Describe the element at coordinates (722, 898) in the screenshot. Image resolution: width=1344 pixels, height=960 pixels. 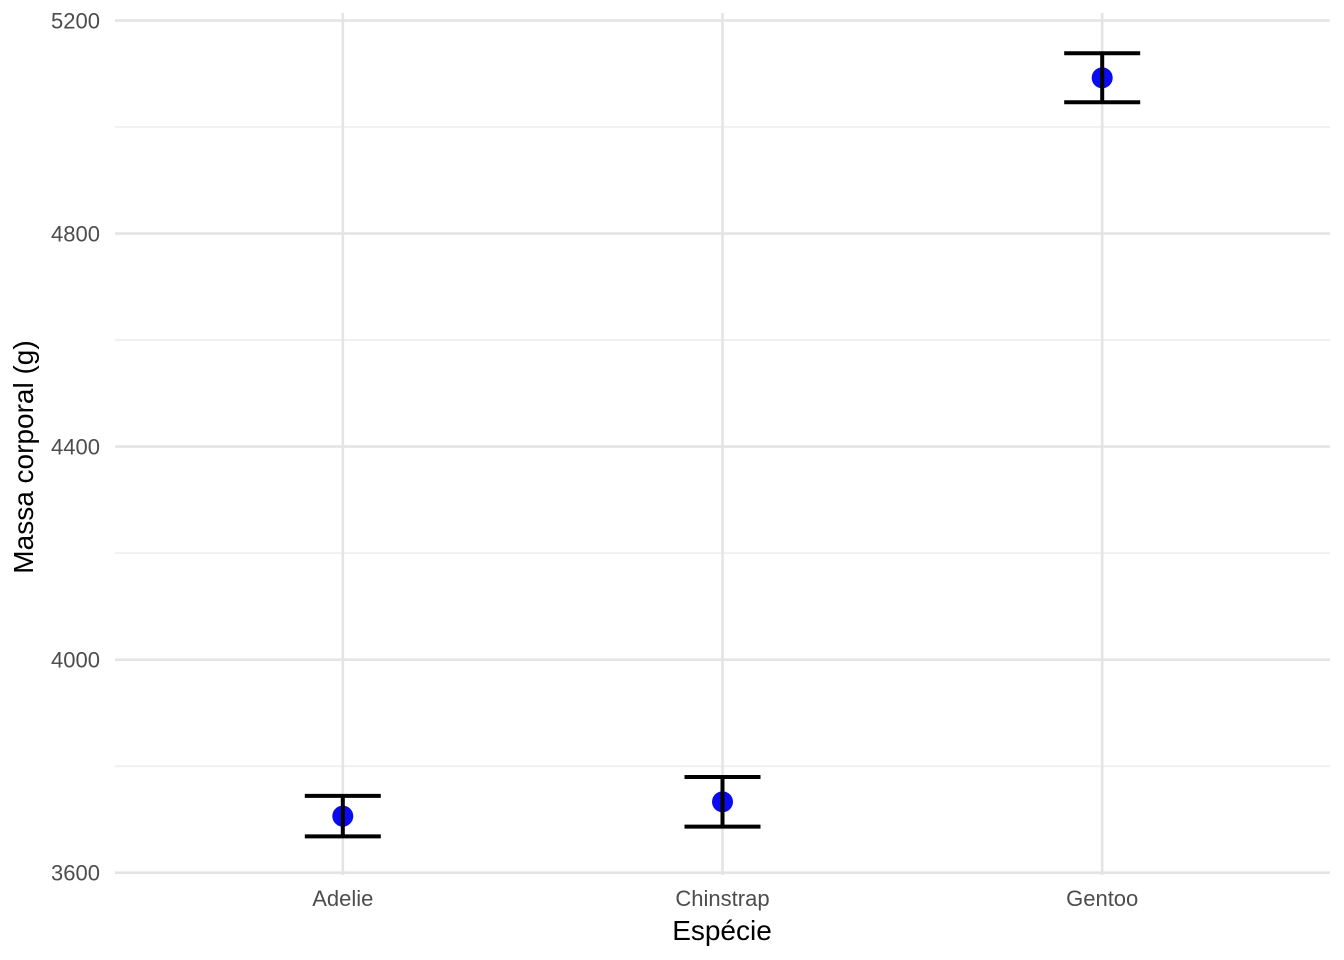
I see `x-tick-label-chinstrap: Chinstrap` at that location.